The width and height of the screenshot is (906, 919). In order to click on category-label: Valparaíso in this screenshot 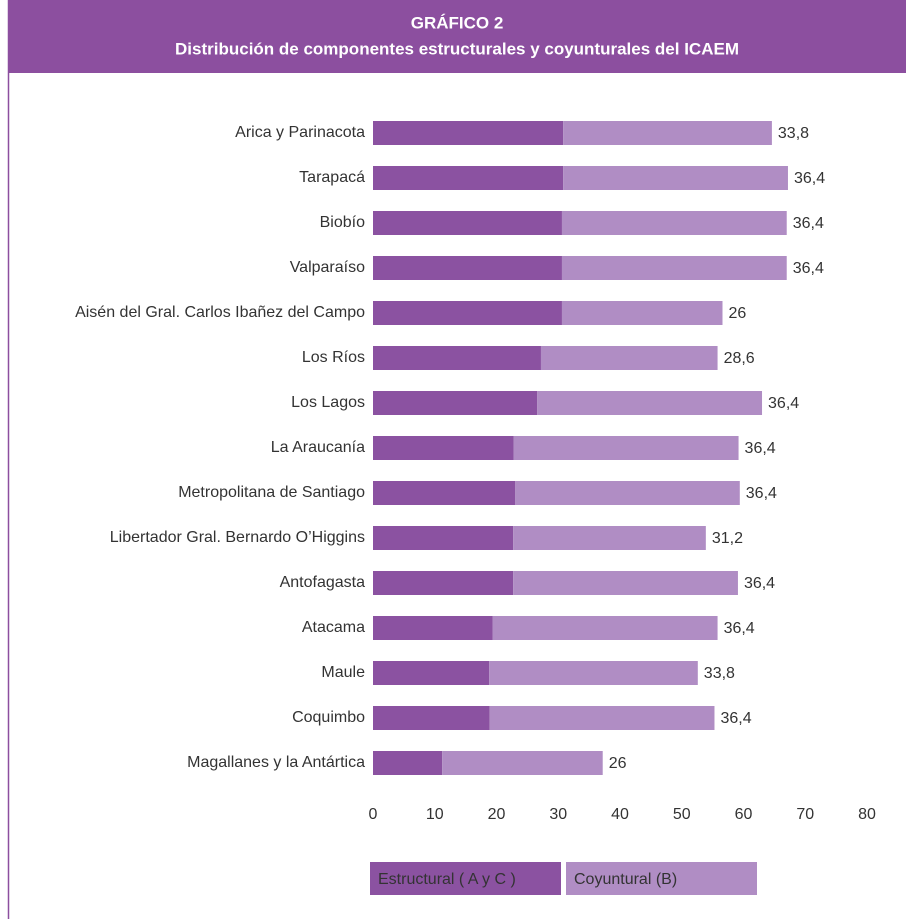, I will do `click(327, 267)`.